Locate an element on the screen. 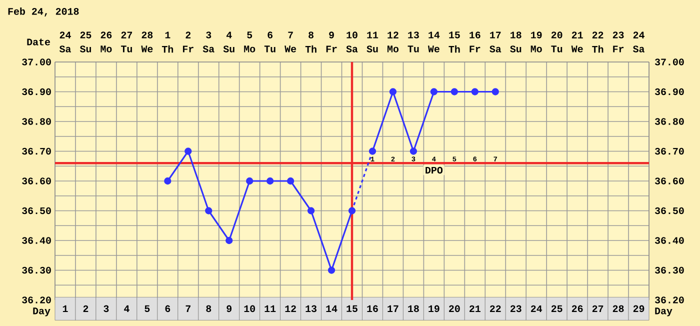  x-tick-label: 15 is located at coordinates (352, 308).